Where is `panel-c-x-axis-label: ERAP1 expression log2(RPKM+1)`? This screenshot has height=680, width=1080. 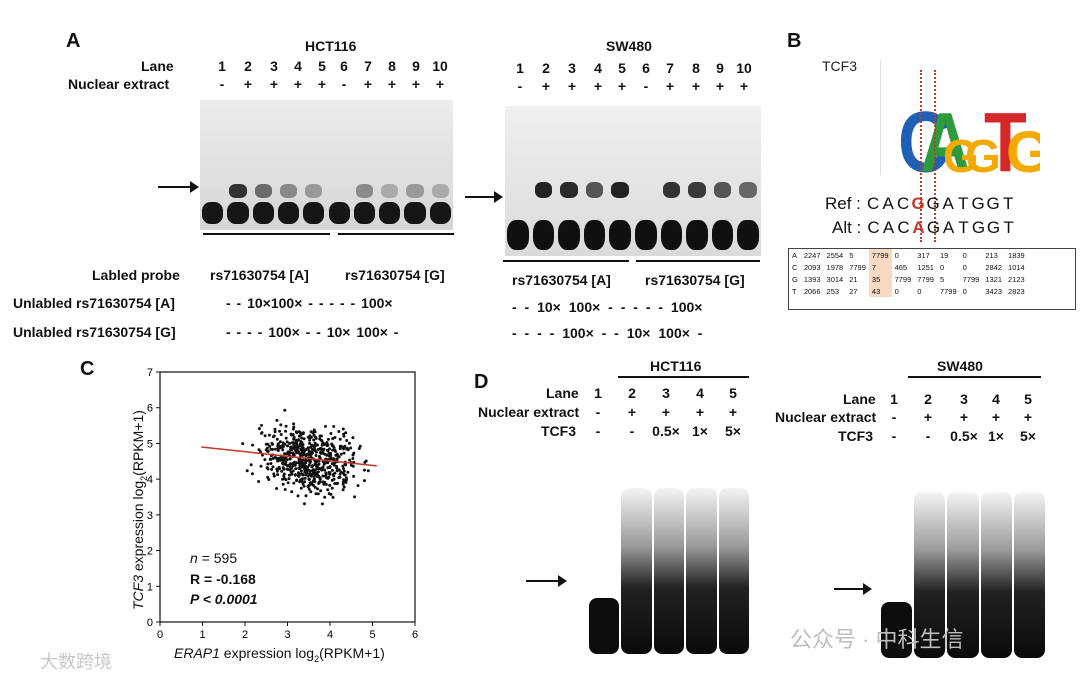
panel-c-x-axis-label: ERAP1 expression log2(RPKM+1) is located at coordinates (279, 654).